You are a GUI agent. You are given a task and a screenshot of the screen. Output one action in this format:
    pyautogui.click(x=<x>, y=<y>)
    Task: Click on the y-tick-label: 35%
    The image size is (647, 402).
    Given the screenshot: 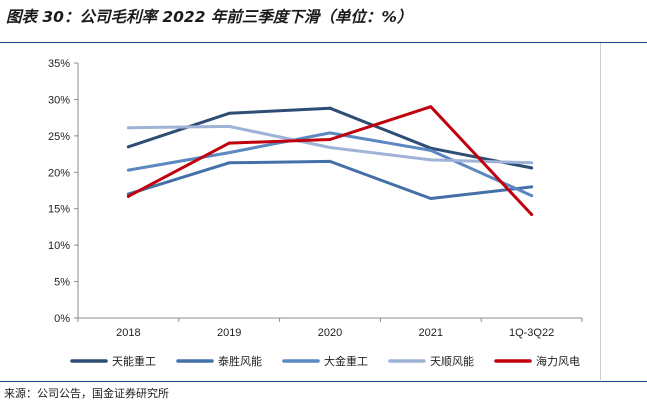 What is the action you would take?
    pyautogui.click(x=59, y=64)
    